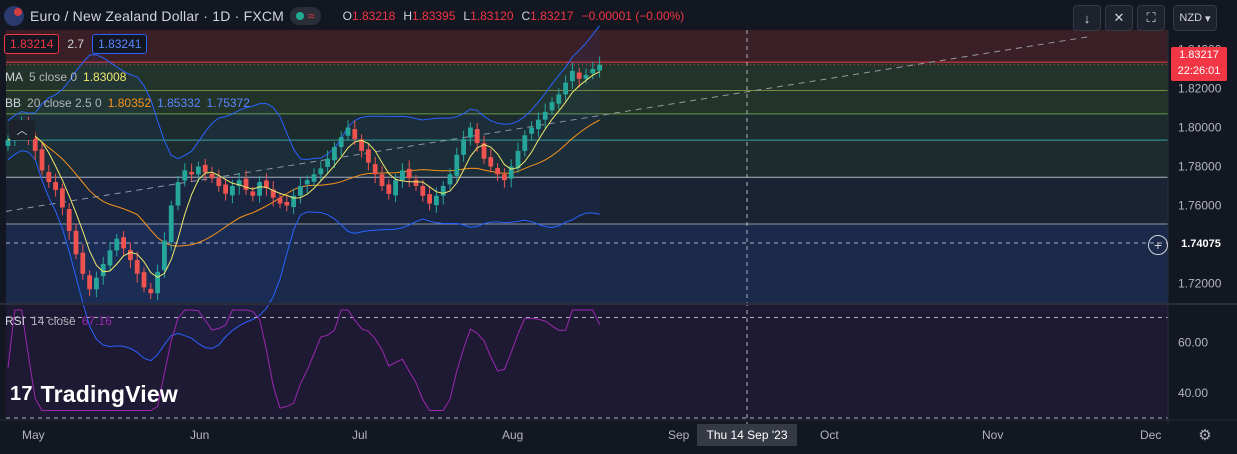 Image resolution: width=1237 pixels, height=454 pixels. What do you see at coordinates (1151, 18) in the screenshot?
I see `fullscreen-icon: ⛶` at bounding box center [1151, 18].